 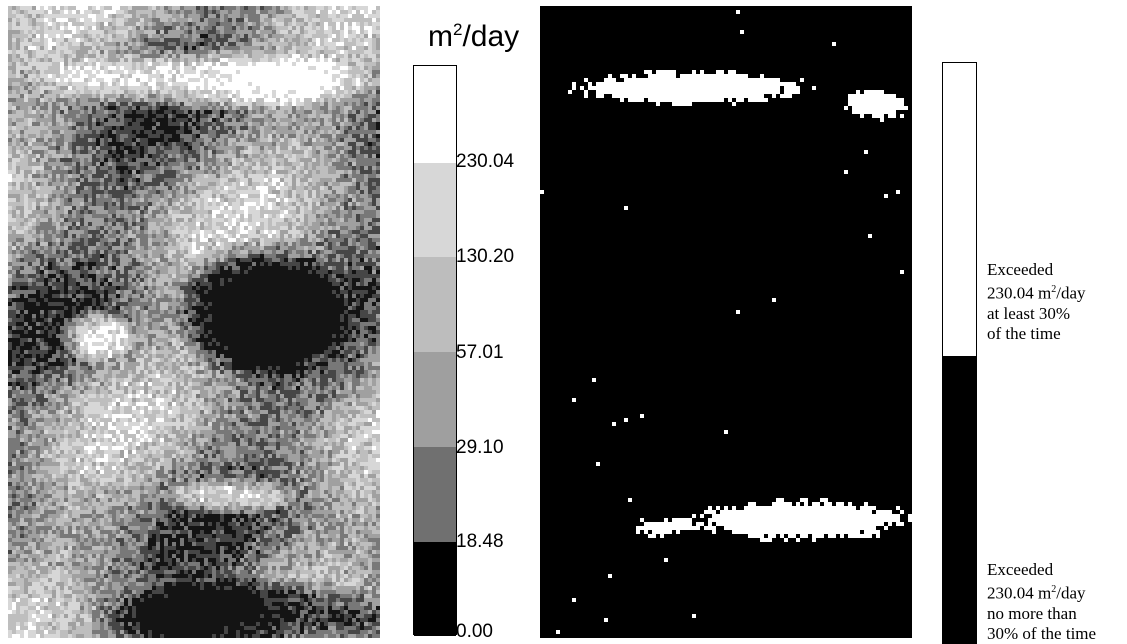 What do you see at coordinates (1029, 313) in the screenshot?
I see `note-top-line3: at least 30%` at bounding box center [1029, 313].